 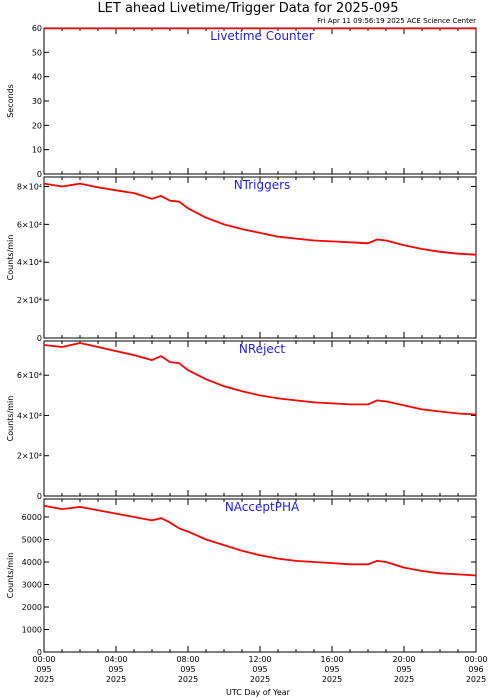 I want to click on x-tick-label-line: 04:00, so click(x=115, y=659).